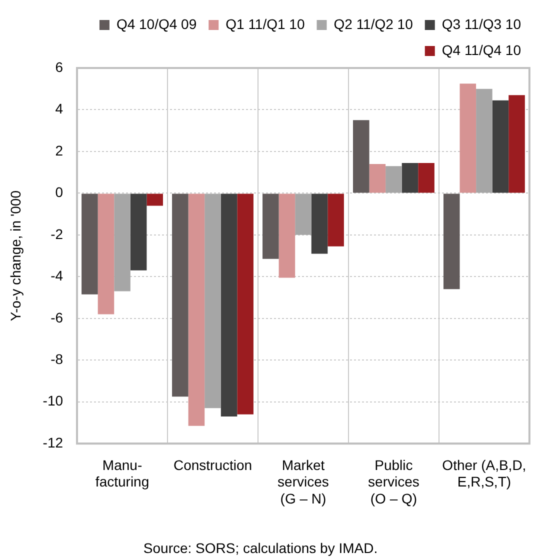 The height and width of the screenshot is (558, 541). Describe the element at coordinates (57, 317) in the screenshot. I see `y-tick-label: -6` at that location.